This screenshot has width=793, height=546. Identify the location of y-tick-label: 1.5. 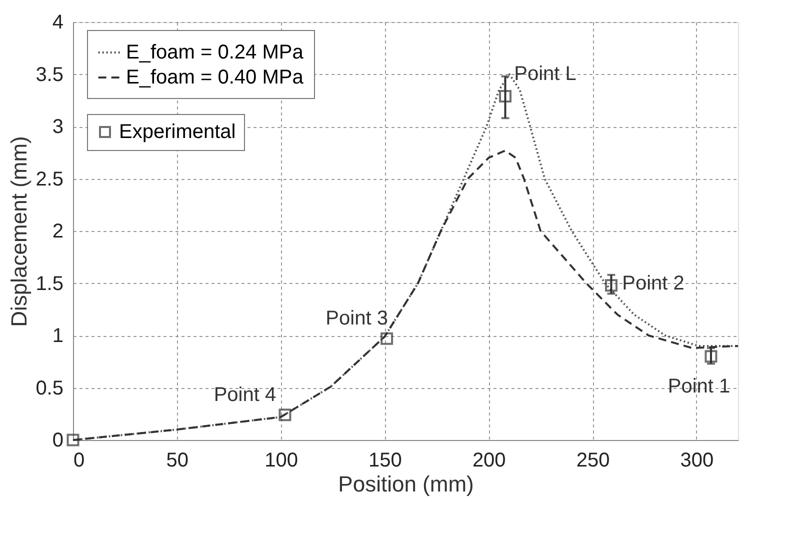
(50, 283).